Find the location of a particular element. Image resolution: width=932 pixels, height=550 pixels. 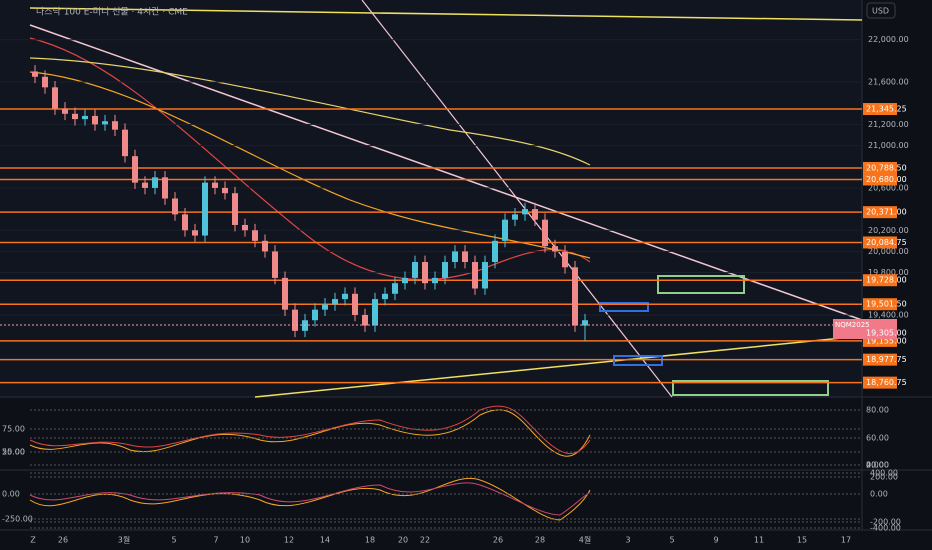

x-tick-label: 7 is located at coordinates (215, 540).